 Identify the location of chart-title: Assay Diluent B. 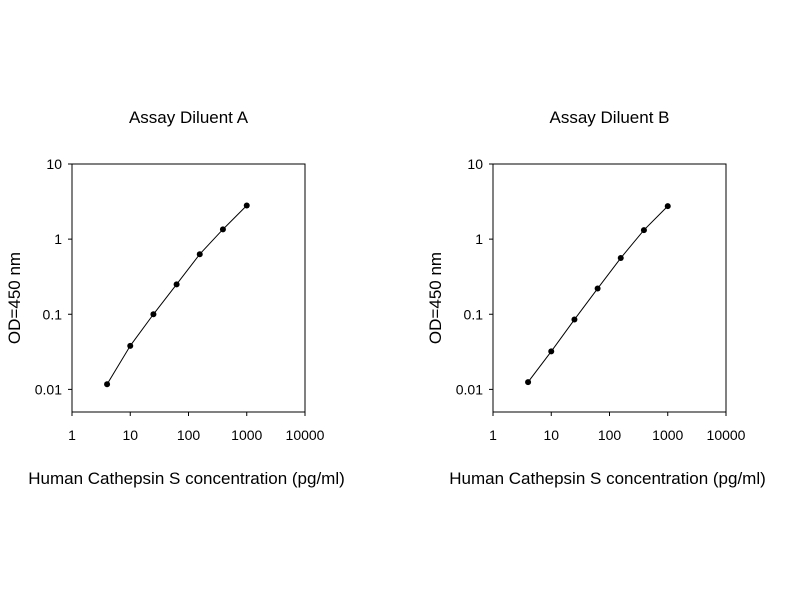
(610, 117).